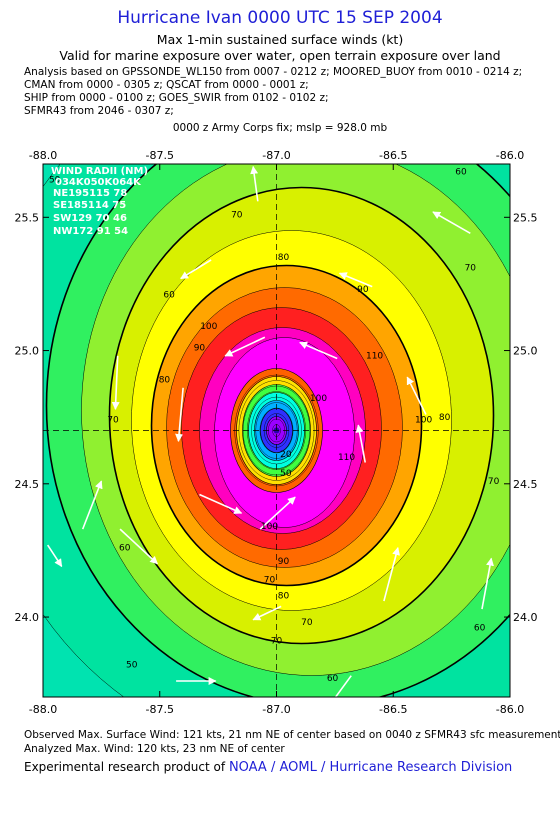  What do you see at coordinates (90, 218) in the screenshot?
I see `wind-radii-row: SW129 70 46` at bounding box center [90, 218].